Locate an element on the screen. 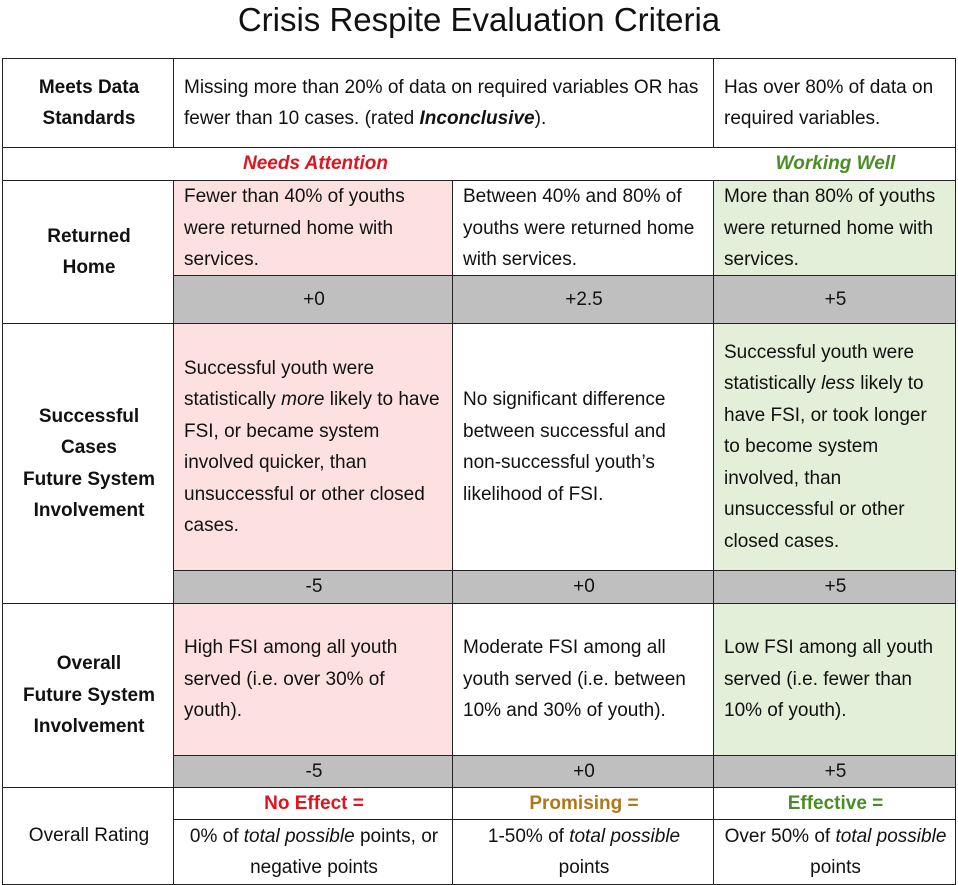  rating-description: Over 50% of total possible points is located at coordinates (834, 852).